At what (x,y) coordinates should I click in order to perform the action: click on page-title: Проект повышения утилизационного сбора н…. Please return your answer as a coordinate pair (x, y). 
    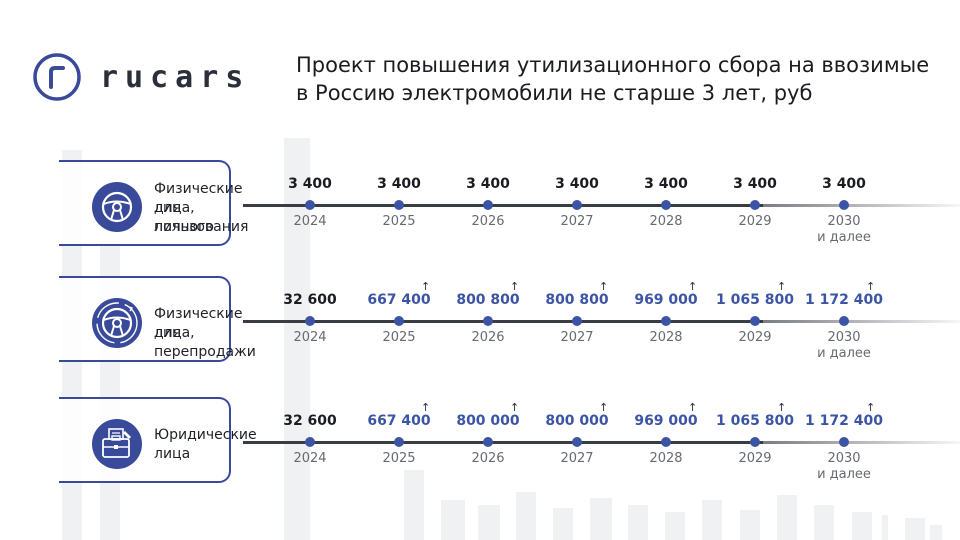
    Looking at the image, I should click on (616, 79).